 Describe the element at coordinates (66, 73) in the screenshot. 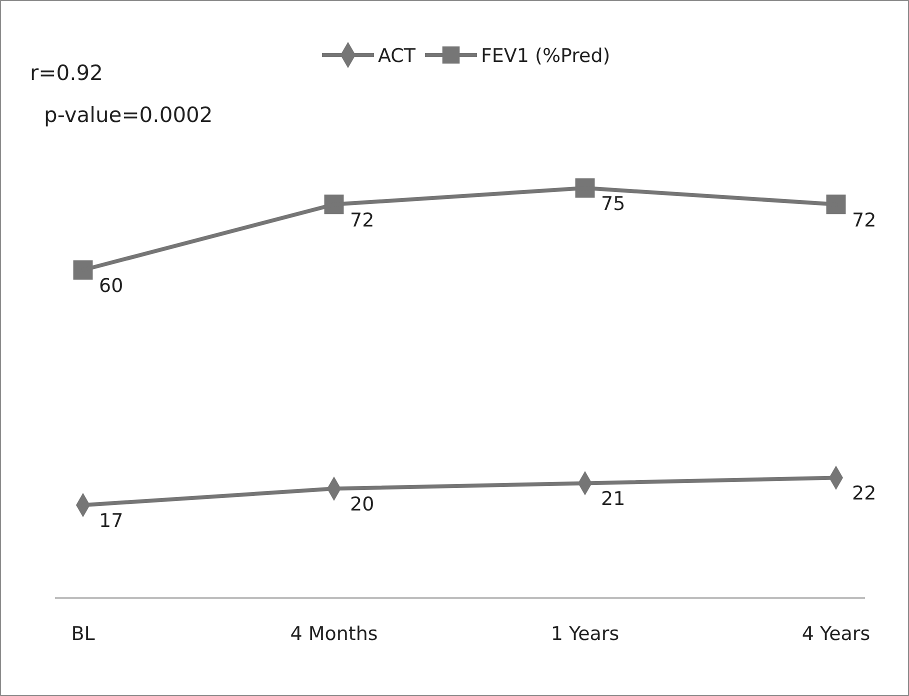

I see `text: r=0.92` at that location.